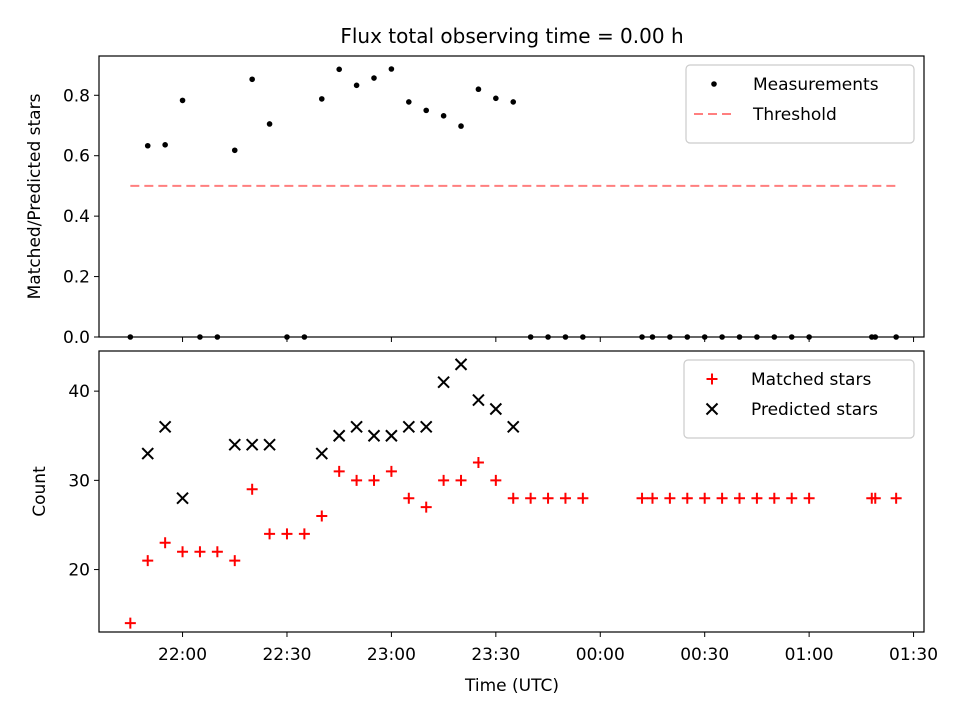 Image resolution: width=960 pixels, height=720 pixels. Describe the element at coordinates (182, 655) in the screenshot. I see `x-tick-label: 22:00` at that location.